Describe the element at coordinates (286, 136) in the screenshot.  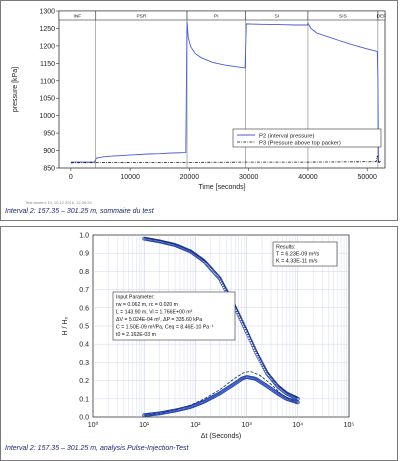
I see `legend-label: P2 (interval pressure)` at that location.